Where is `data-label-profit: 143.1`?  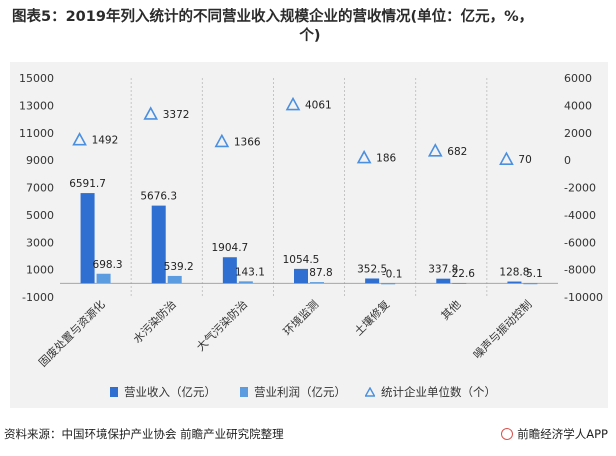
data-label-profit: 143.1 is located at coordinates (250, 272).